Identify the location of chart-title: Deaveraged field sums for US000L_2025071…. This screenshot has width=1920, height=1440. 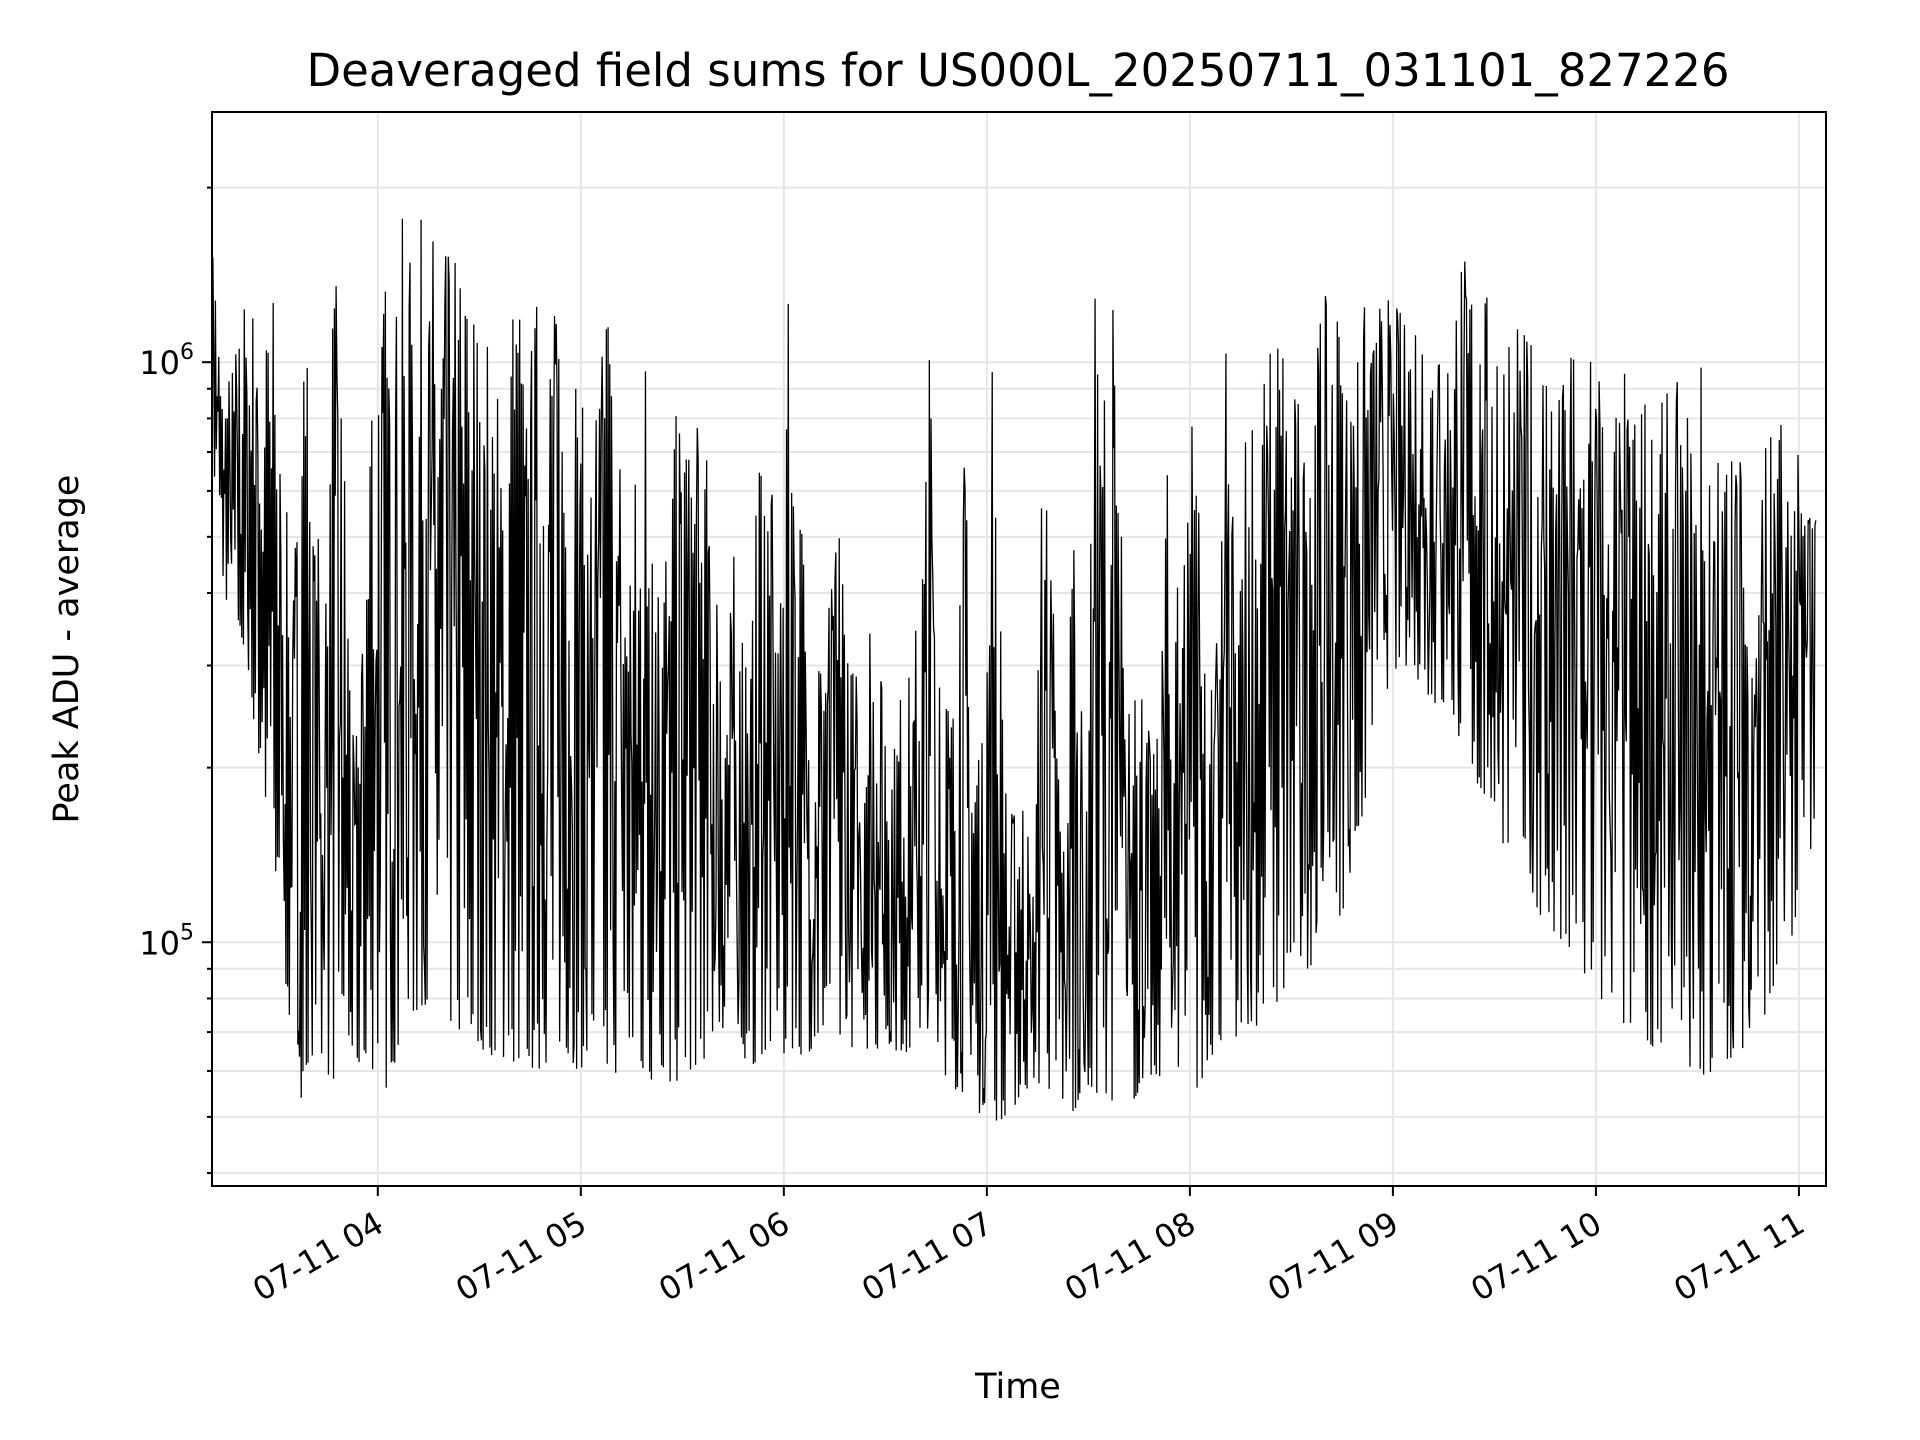
(1017, 70).